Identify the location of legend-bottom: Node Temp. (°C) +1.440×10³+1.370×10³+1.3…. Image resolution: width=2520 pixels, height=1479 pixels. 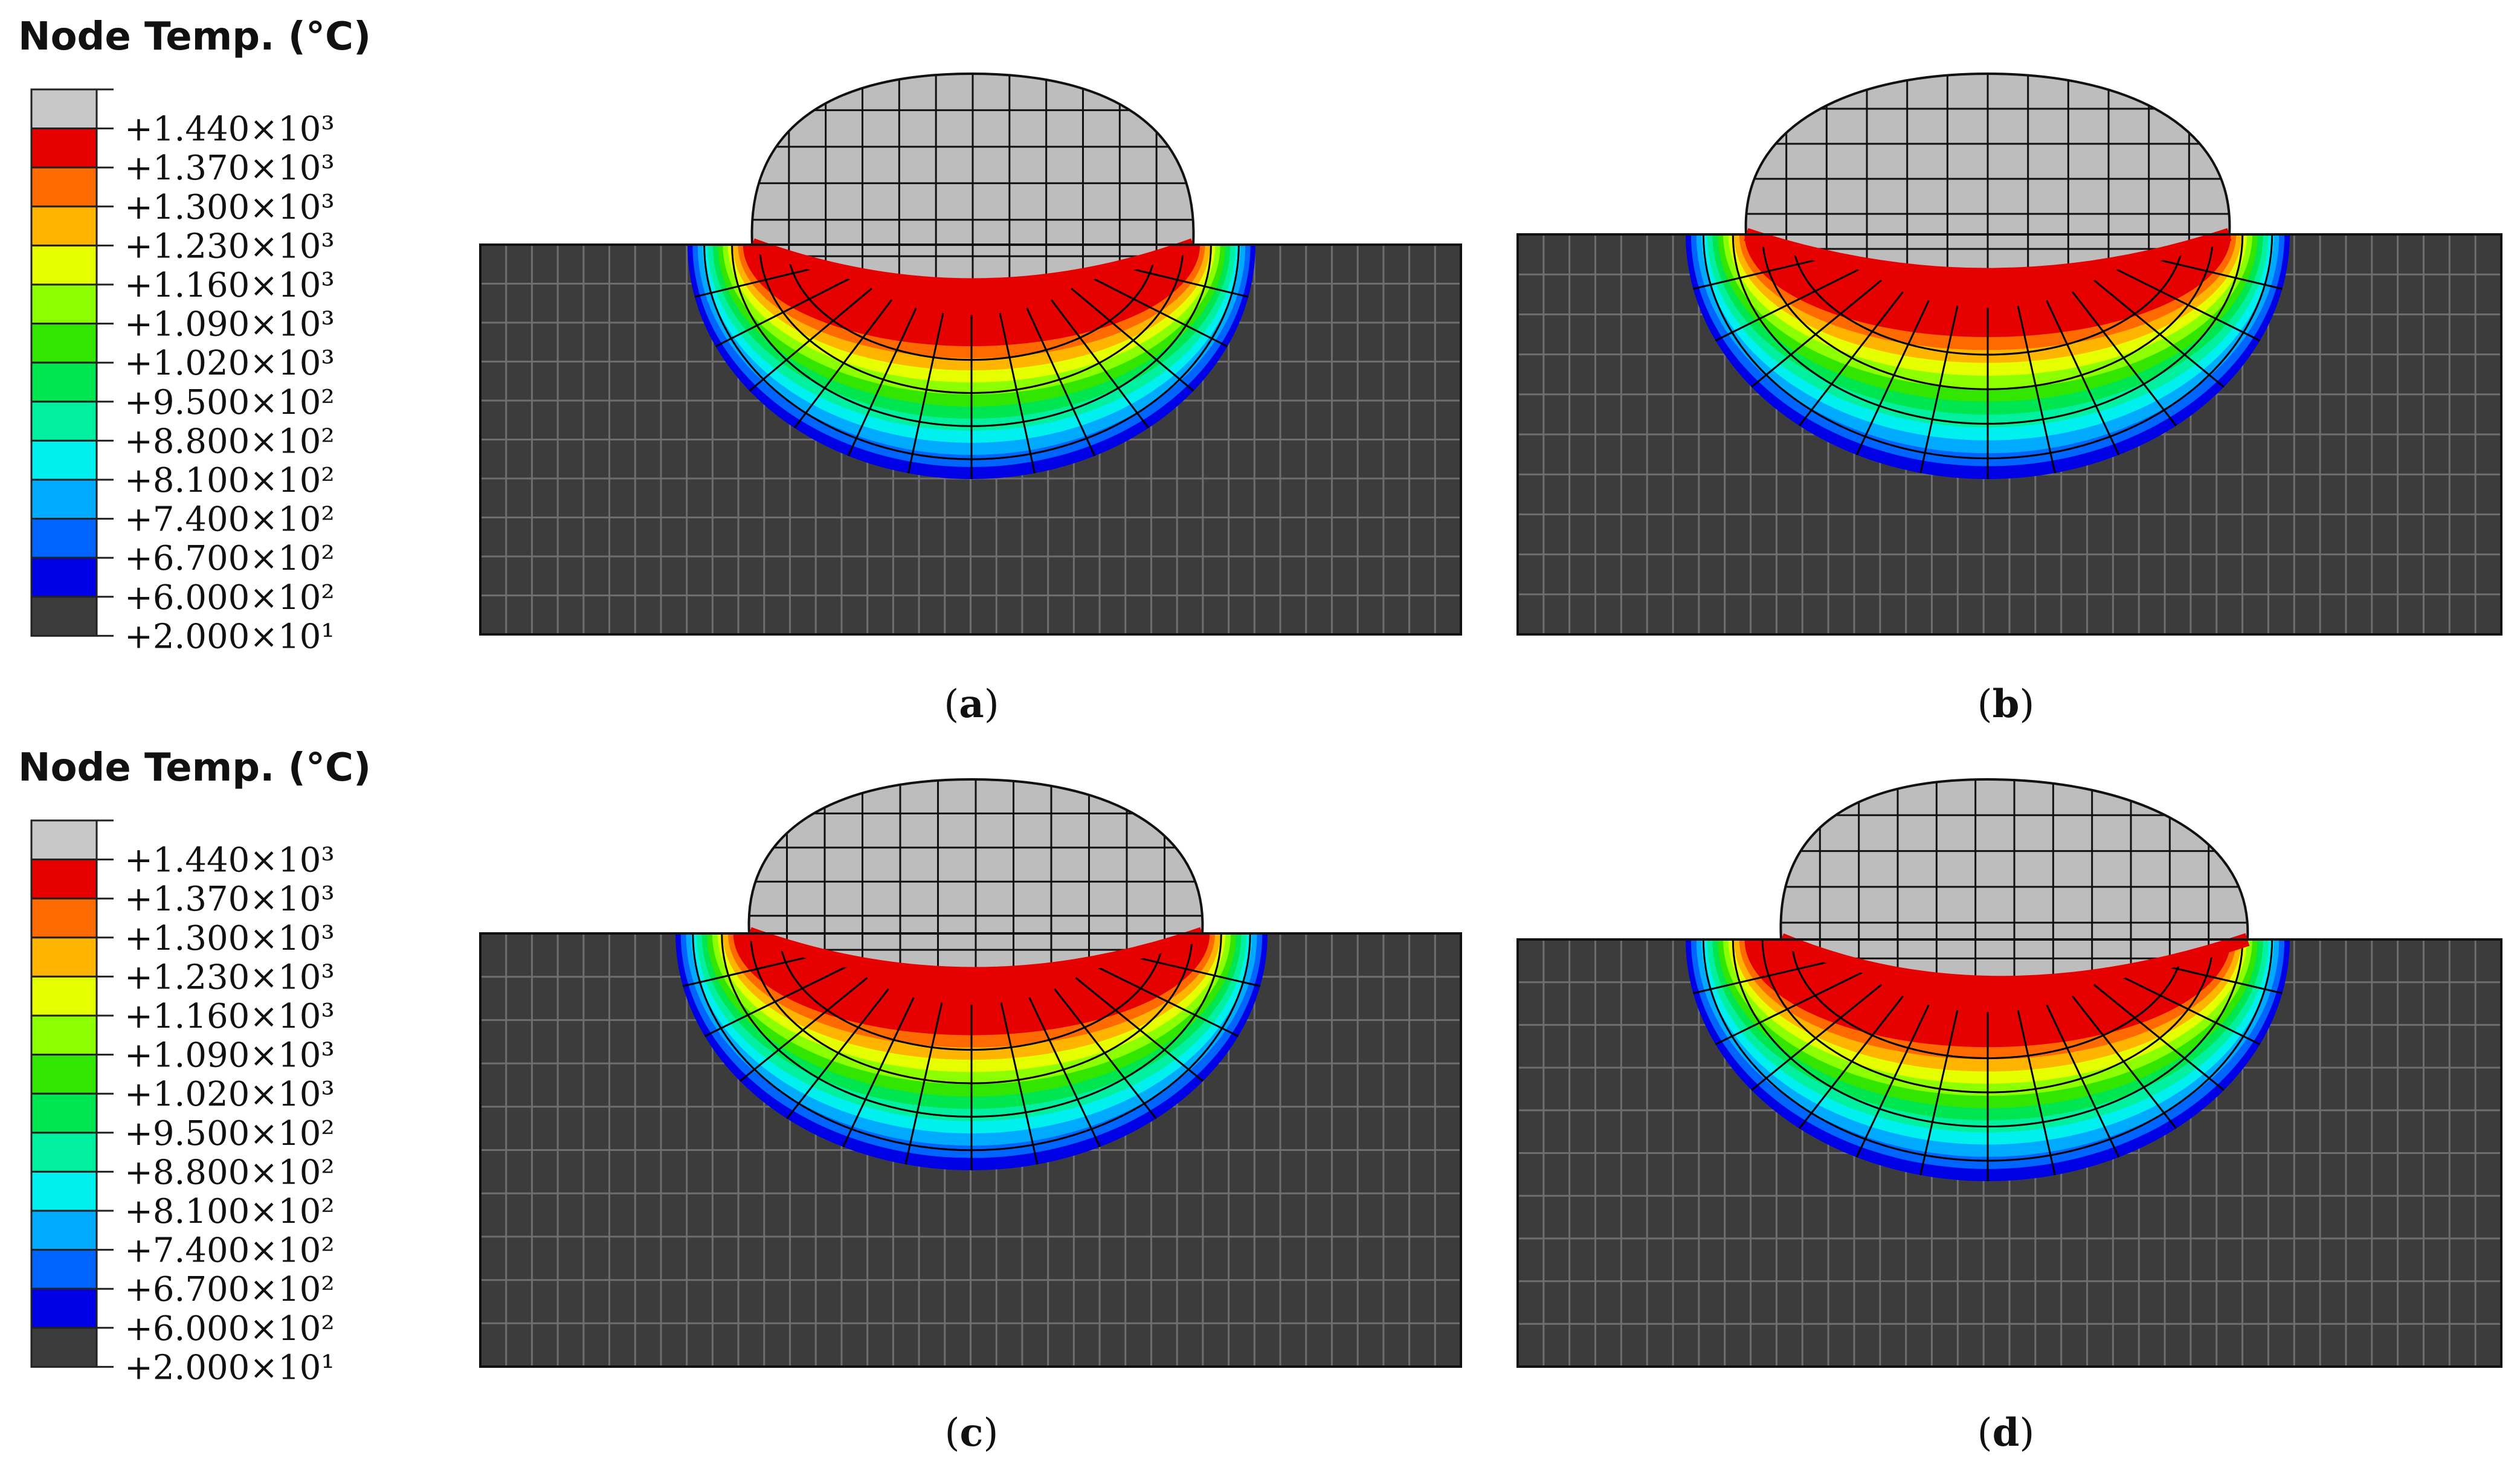
(194, 1066).